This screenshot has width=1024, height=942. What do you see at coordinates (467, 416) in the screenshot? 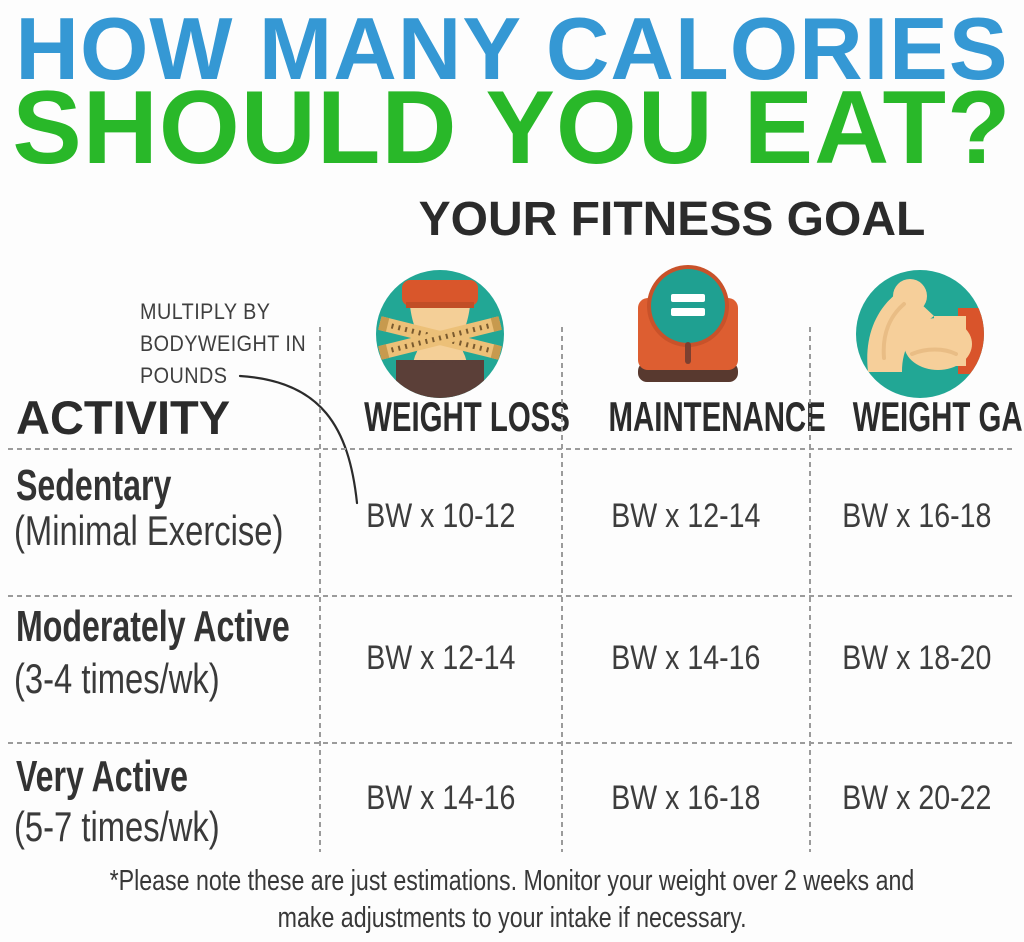
I see `column-header-weight-loss: WEIGHT LOSS` at bounding box center [467, 416].